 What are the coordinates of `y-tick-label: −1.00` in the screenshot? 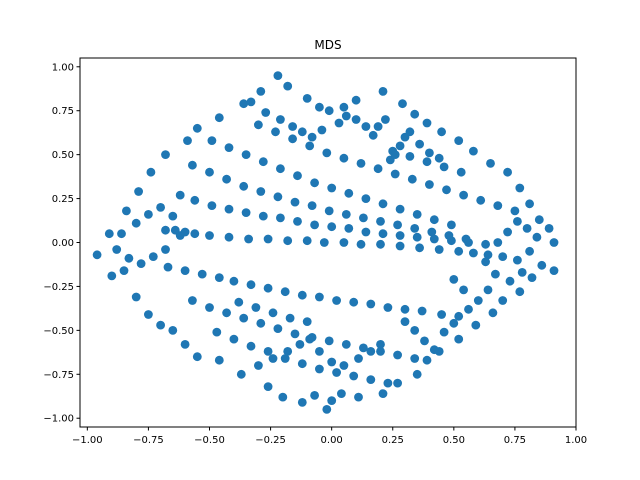 It's located at (58, 419).